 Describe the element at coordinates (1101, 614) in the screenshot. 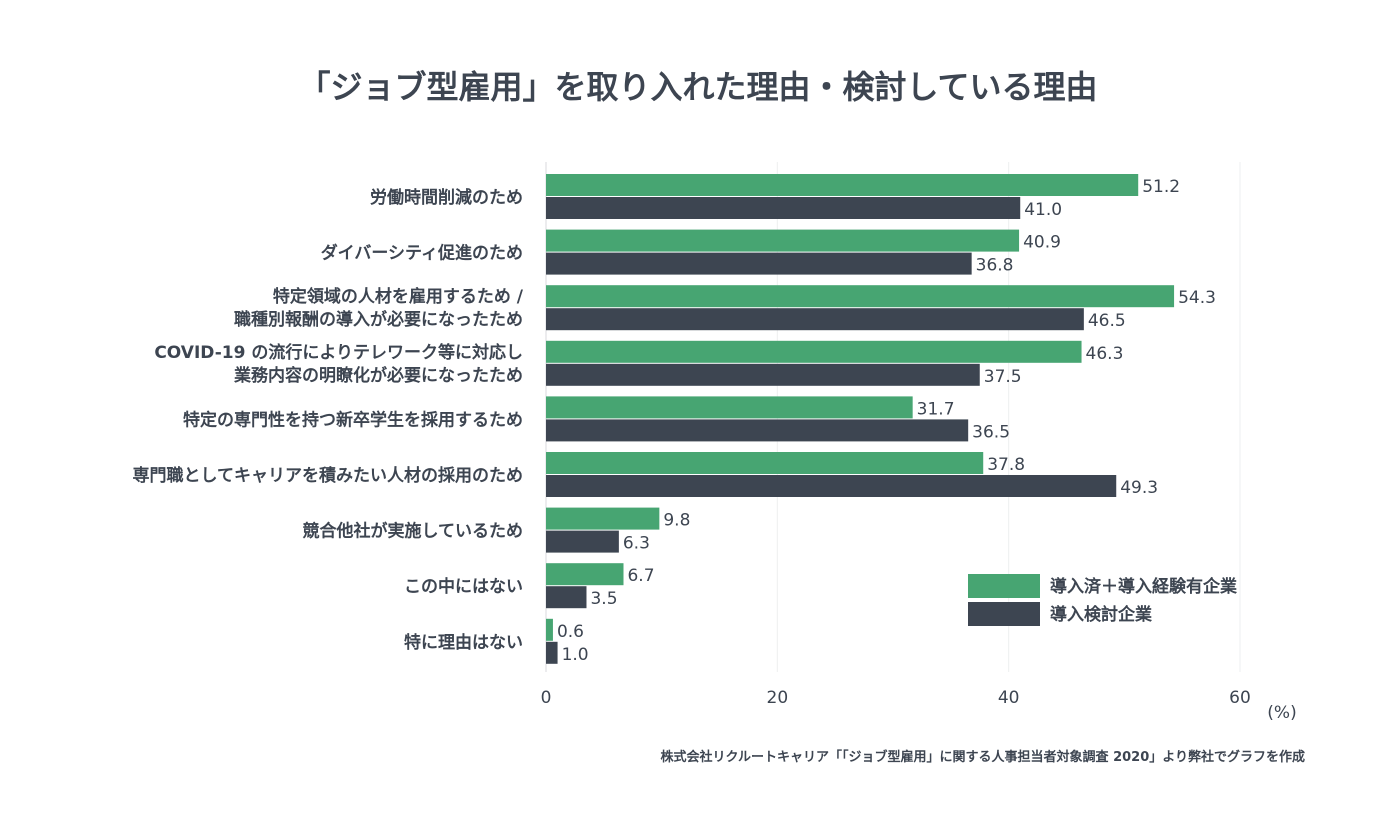

I see `legend-label-1: 導入検討企業` at that location.